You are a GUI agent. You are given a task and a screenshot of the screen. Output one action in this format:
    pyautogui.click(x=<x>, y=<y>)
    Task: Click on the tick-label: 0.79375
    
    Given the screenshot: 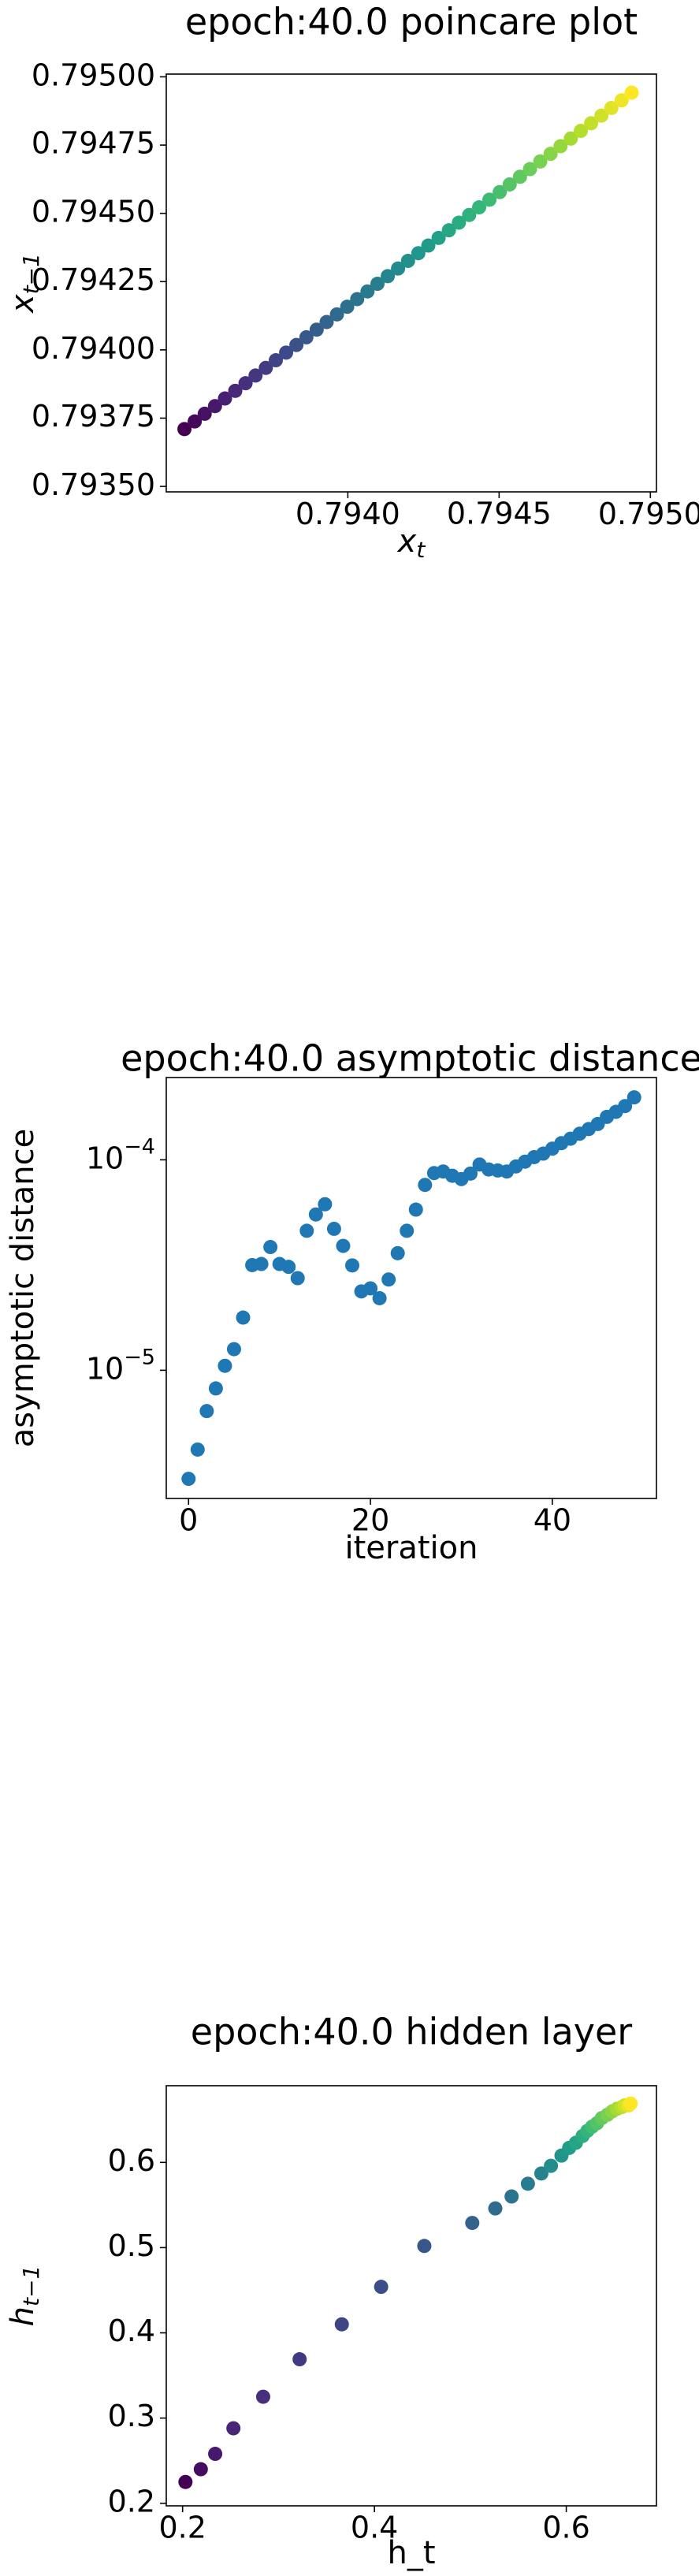 What is the action you would take?
    pyautogui.click(x=93, y=416)
    